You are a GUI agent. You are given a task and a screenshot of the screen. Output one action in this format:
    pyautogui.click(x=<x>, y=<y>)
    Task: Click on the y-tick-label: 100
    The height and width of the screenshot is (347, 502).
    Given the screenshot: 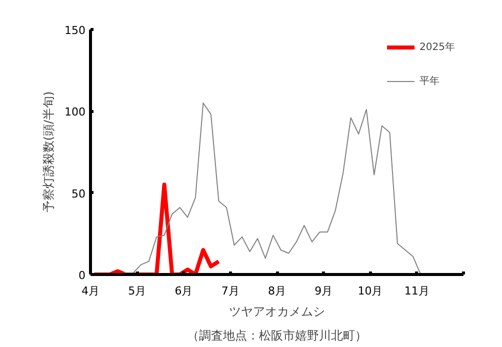 What is the action you would take?
    pyautogui.click(x=75, y=112)
    